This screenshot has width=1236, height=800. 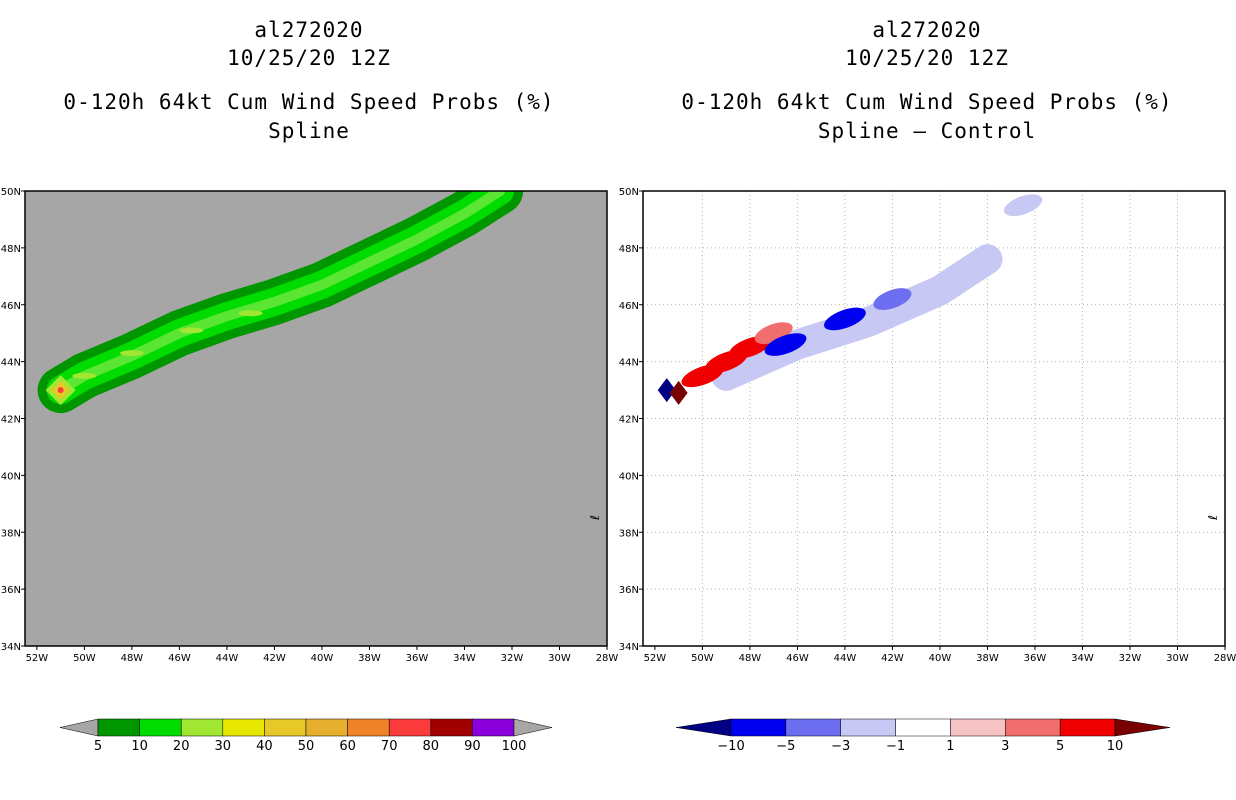 What do you see at coordinates (11, 249) in the screenshot?
I see `y-tick-label: 48N` at bounding box center [11, 249].